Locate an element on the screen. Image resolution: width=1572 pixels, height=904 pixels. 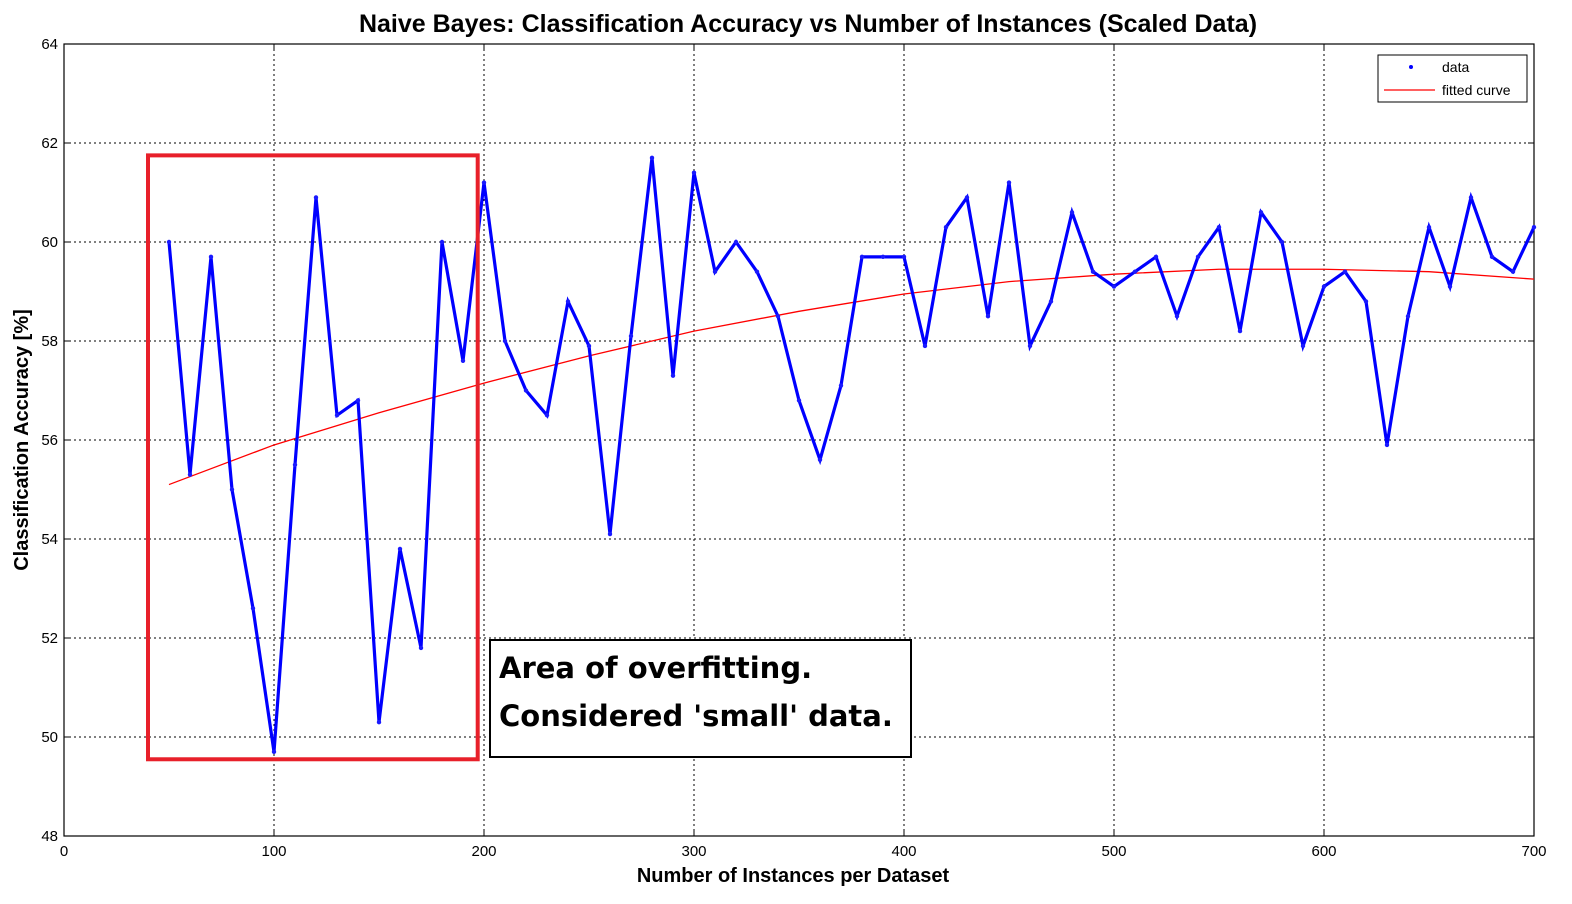
y-tick-label: 52 is located at coordinates (49, 638).